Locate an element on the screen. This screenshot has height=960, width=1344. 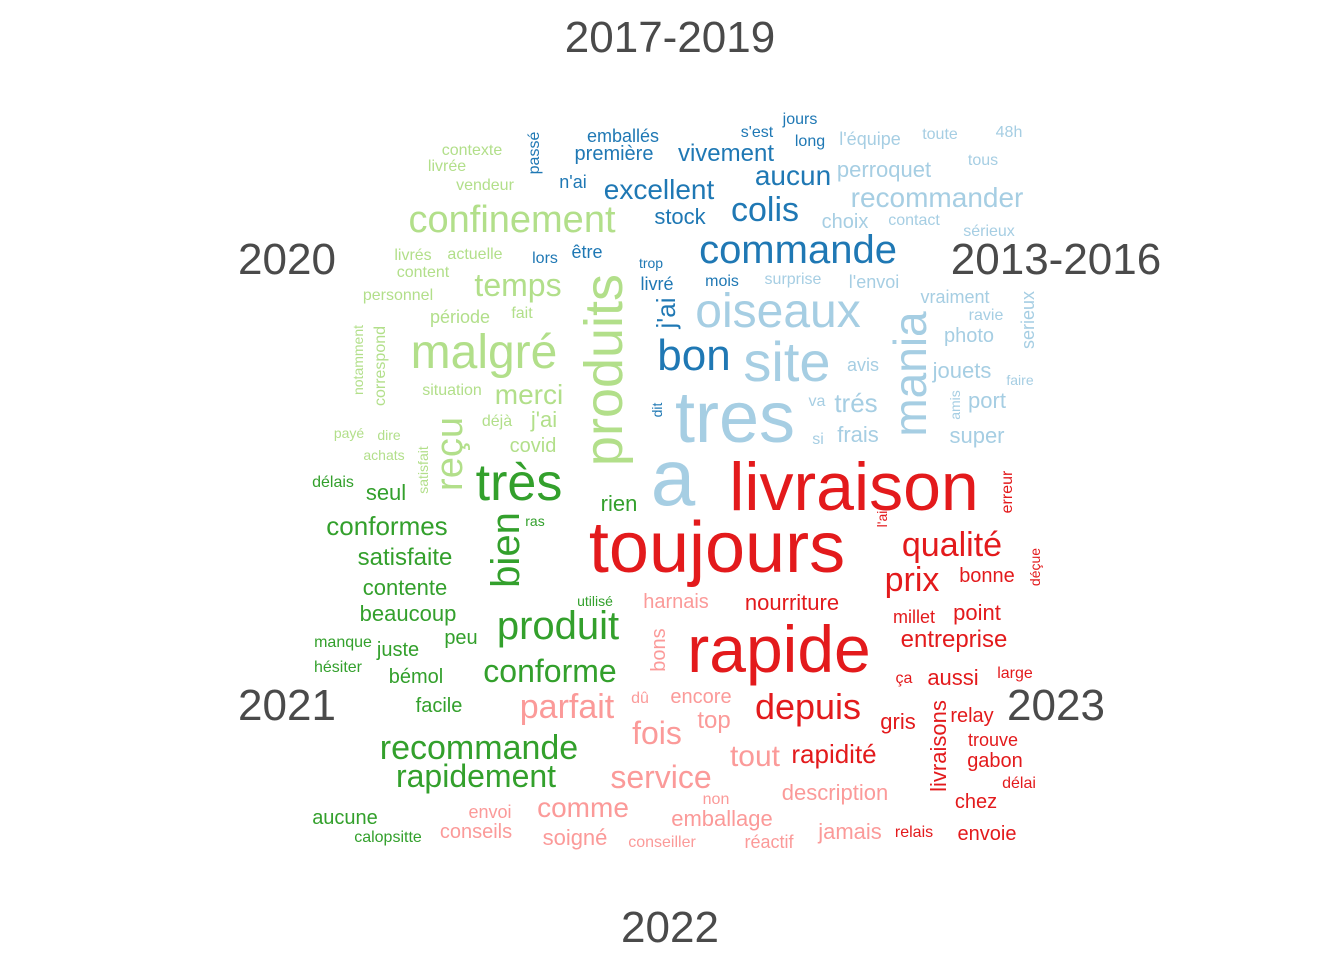
word-g2020: actuelle is located at coordinates (475, 254).